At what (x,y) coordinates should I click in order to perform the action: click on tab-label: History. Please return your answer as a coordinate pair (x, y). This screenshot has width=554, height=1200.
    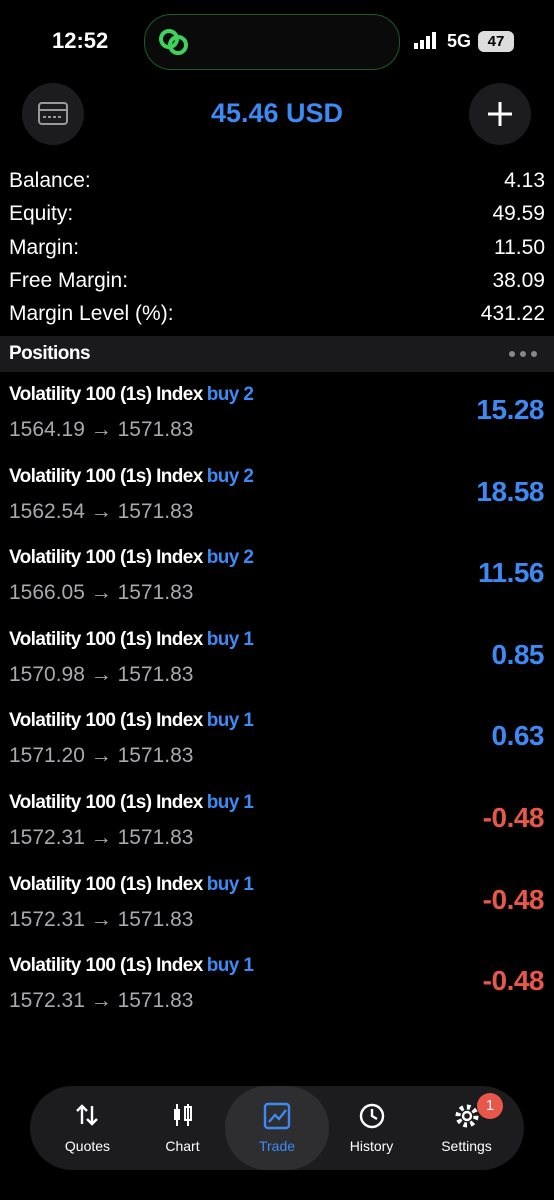
    Looking at the image, I should click on (371, 1146).